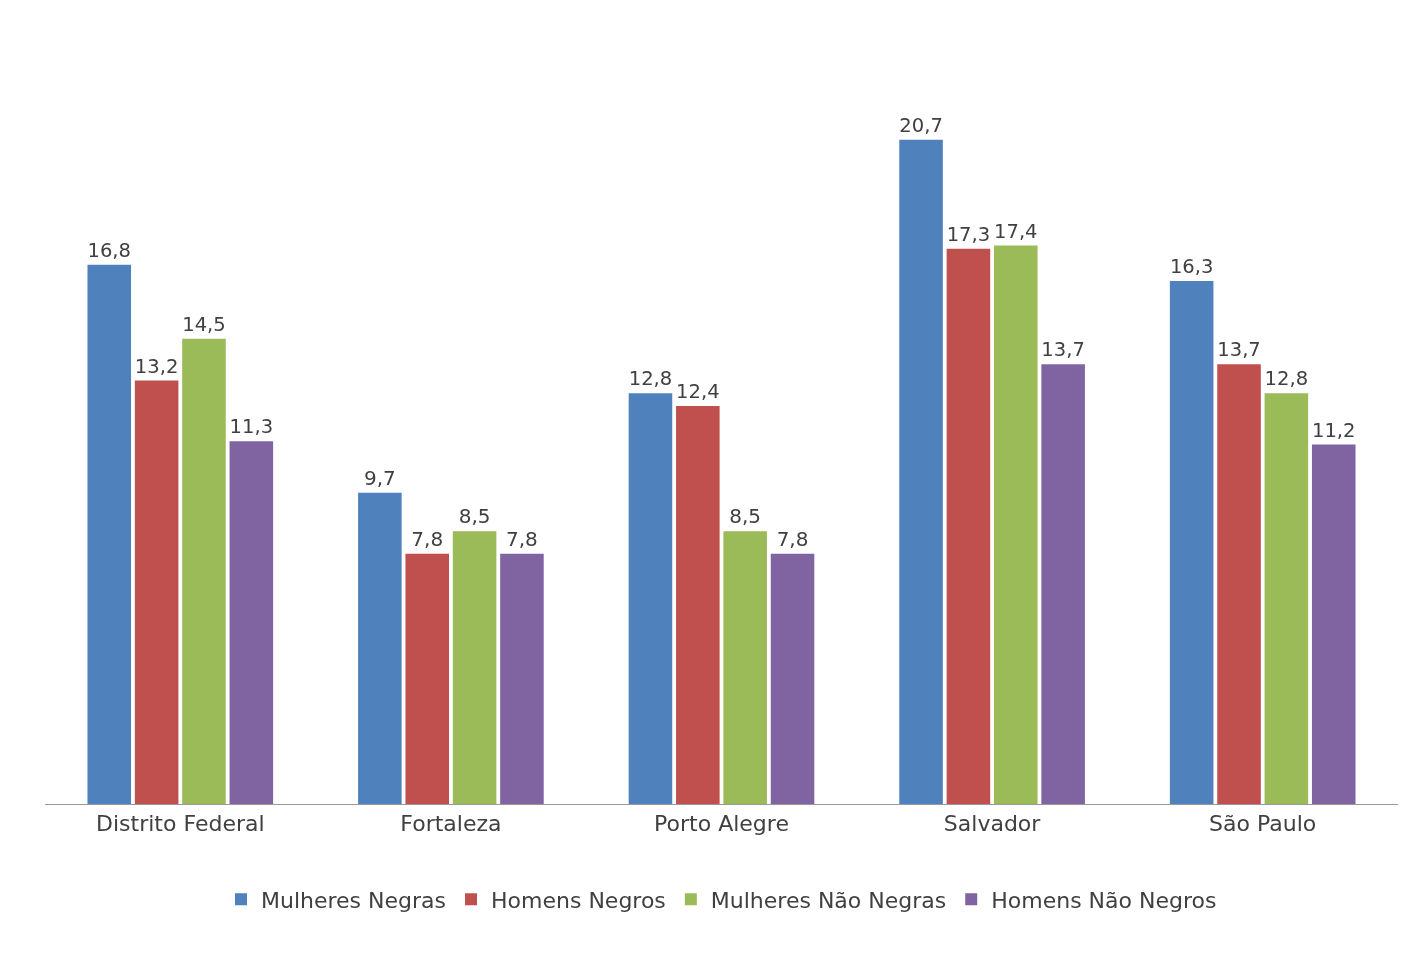 The width and height of the screenshot is (1423, 954). I want to click on data-label: 16,8, so click(109, 250).